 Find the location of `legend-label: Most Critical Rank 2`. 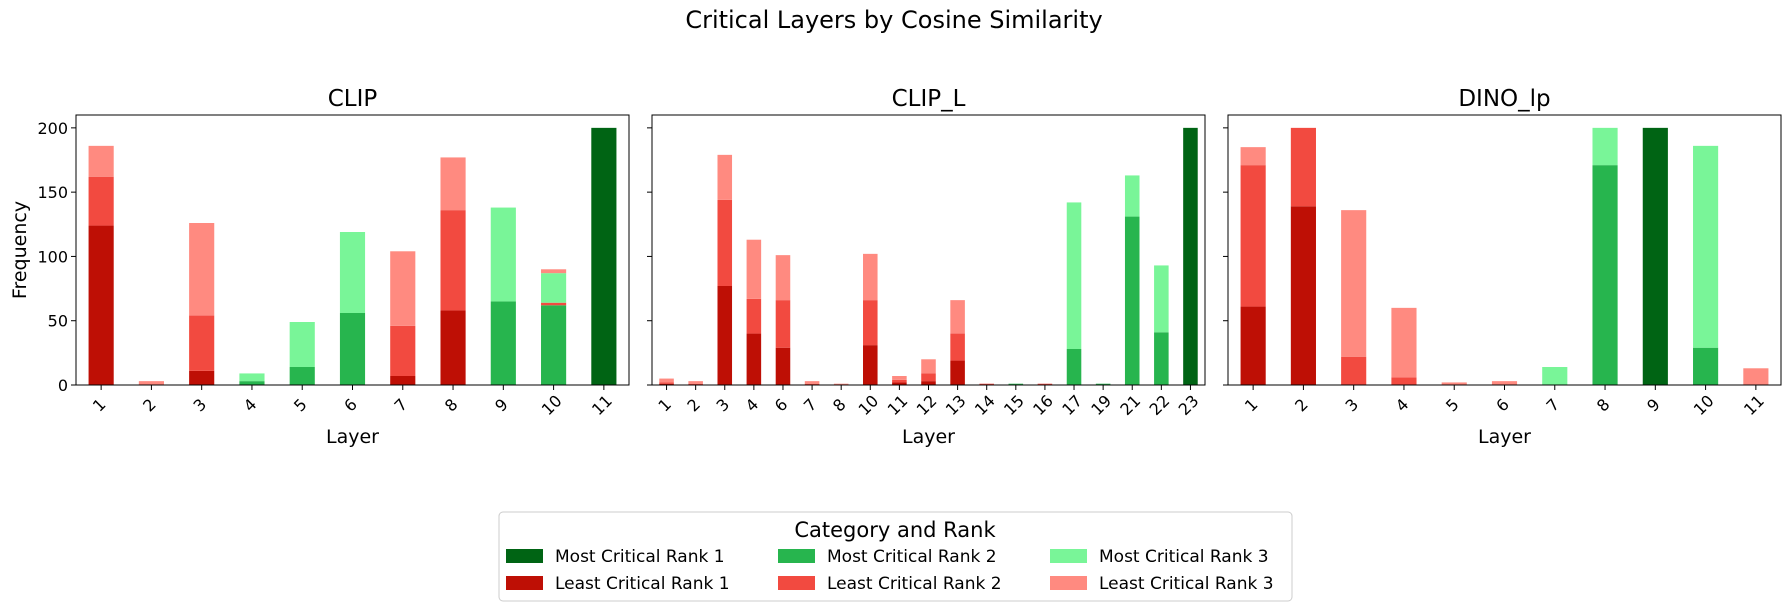

legend-label: Most Critical Rank 2 is located at coordinates (912, 557).